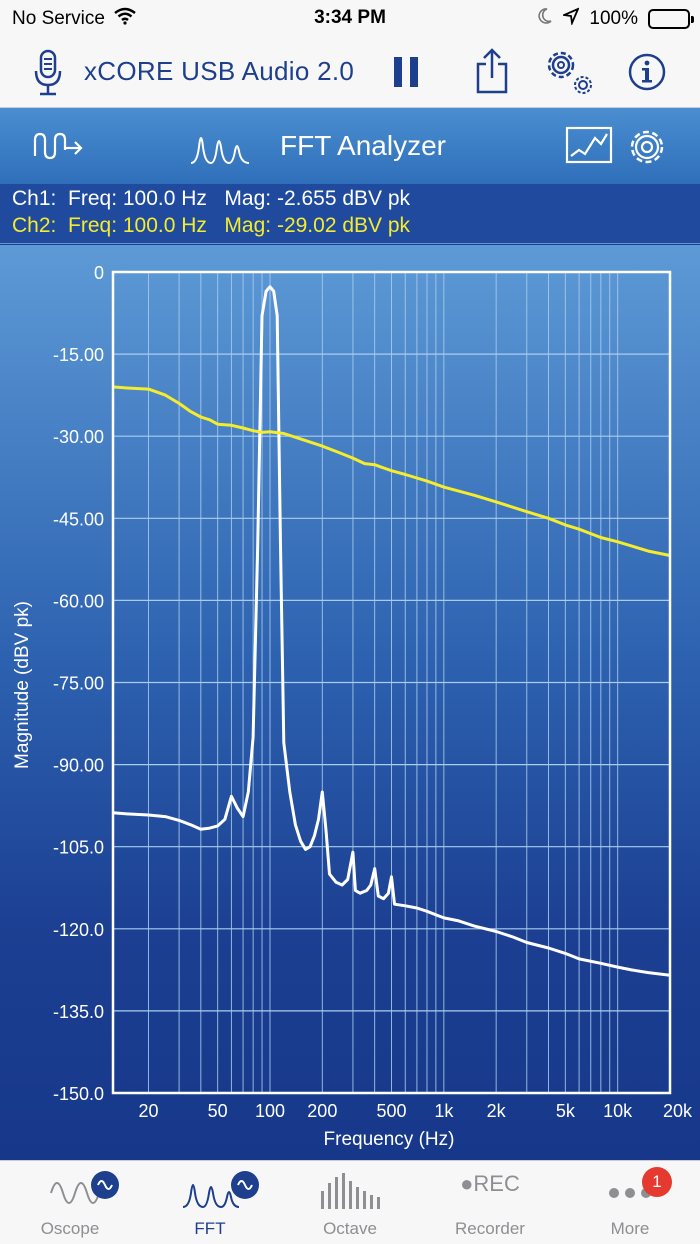 The width and height of the screenshot is (700, 1244). Describe the element at coordinates (84, 1187) in the screenshot. I see `oscope-wave-icon` at that location.